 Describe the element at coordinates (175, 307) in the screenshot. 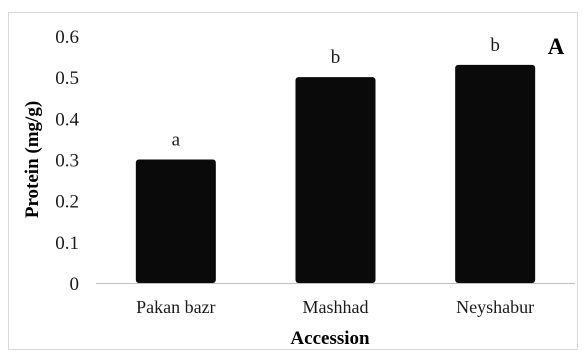

I see `x-tick-label-pakan-bazr: Pakan bazr` at that location.